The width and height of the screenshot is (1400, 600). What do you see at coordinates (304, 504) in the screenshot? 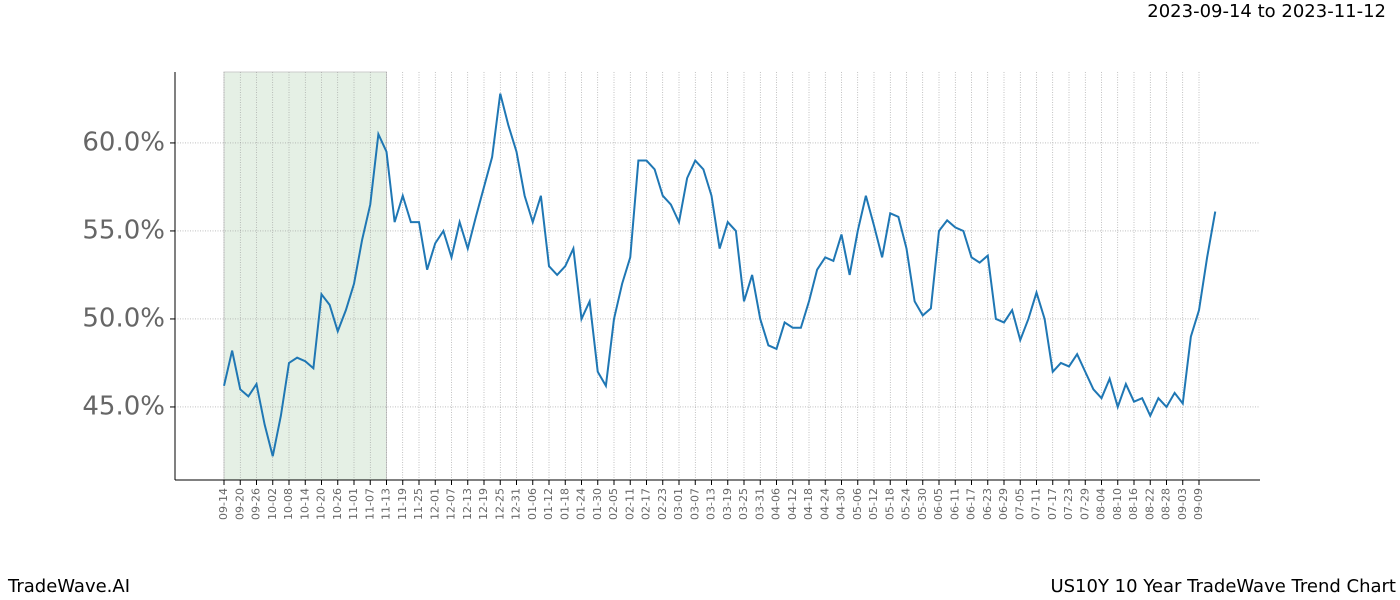
I see `x-tick-label: 10-14` at bounding box center [304, 504].